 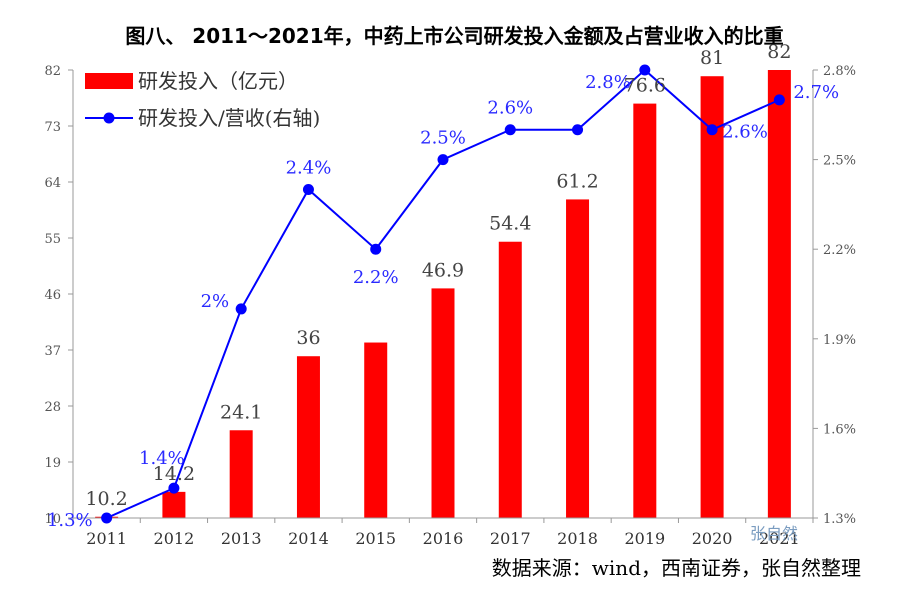 What do you see at coordinates (454, 36) in the screenshot?
I see `chart-title: 图八、 2011～2021年，中药上市公司研发投入金额及占营业收入的比重` at bounding box center [454, 36].